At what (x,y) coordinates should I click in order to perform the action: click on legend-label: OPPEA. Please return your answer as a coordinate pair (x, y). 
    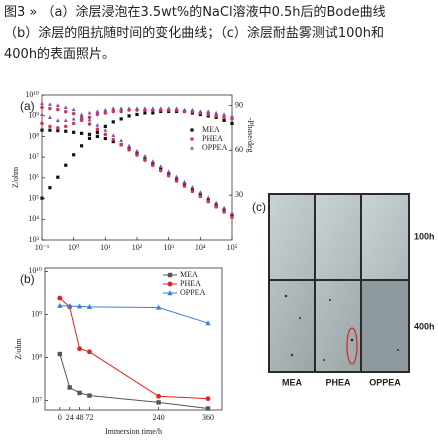
    Looking at the image, I should click on (193, 292).